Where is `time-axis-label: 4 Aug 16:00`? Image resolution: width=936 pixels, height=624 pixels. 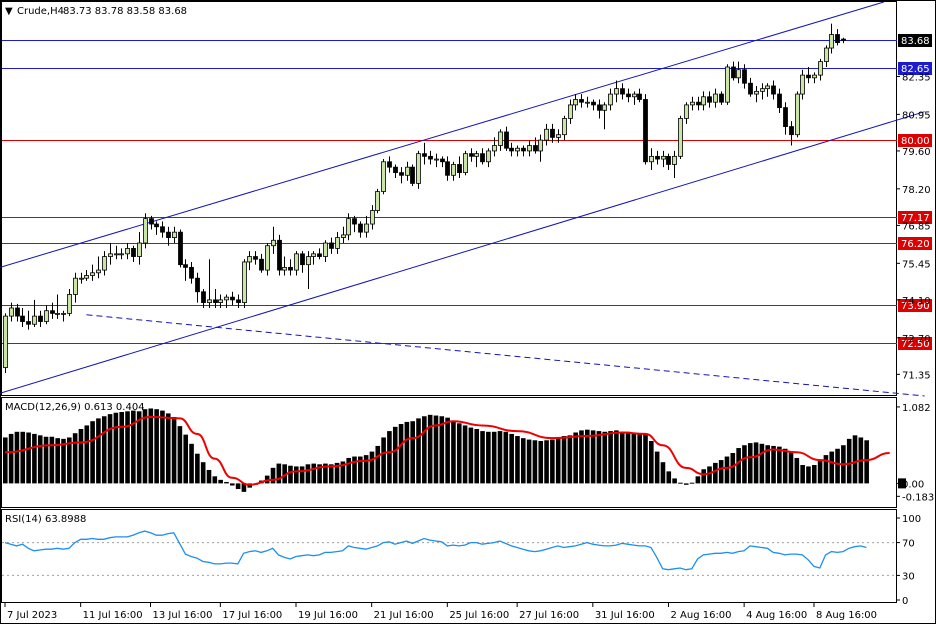
time-axis-label: 4 Aug 16:00 is located at coordinates (776, 615).